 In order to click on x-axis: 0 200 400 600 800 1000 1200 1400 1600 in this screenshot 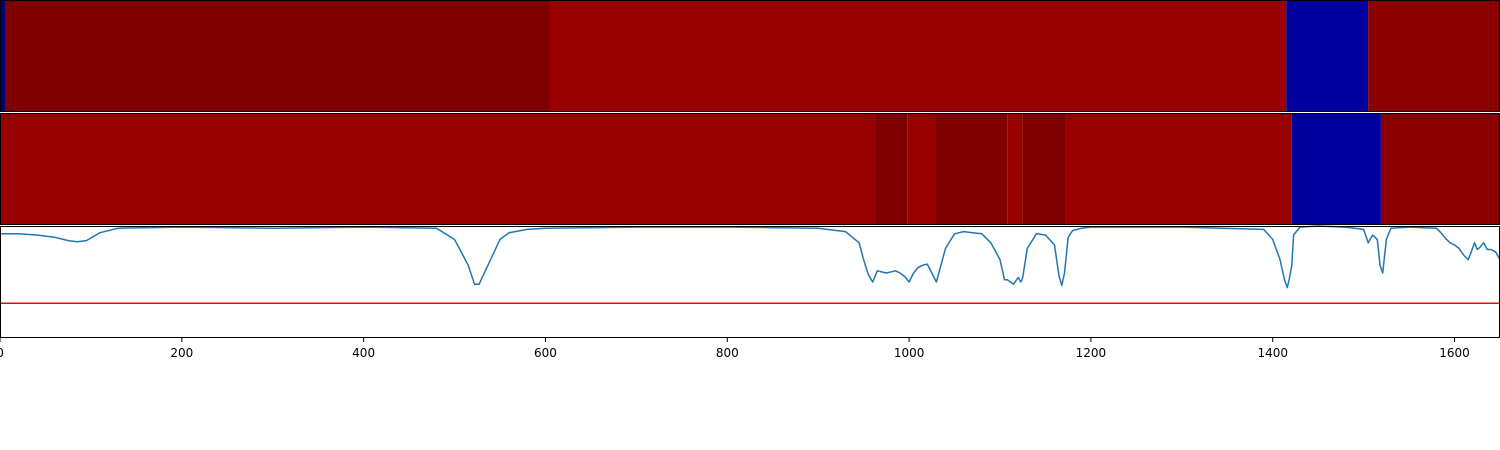, I will do `click(735, 349)`.